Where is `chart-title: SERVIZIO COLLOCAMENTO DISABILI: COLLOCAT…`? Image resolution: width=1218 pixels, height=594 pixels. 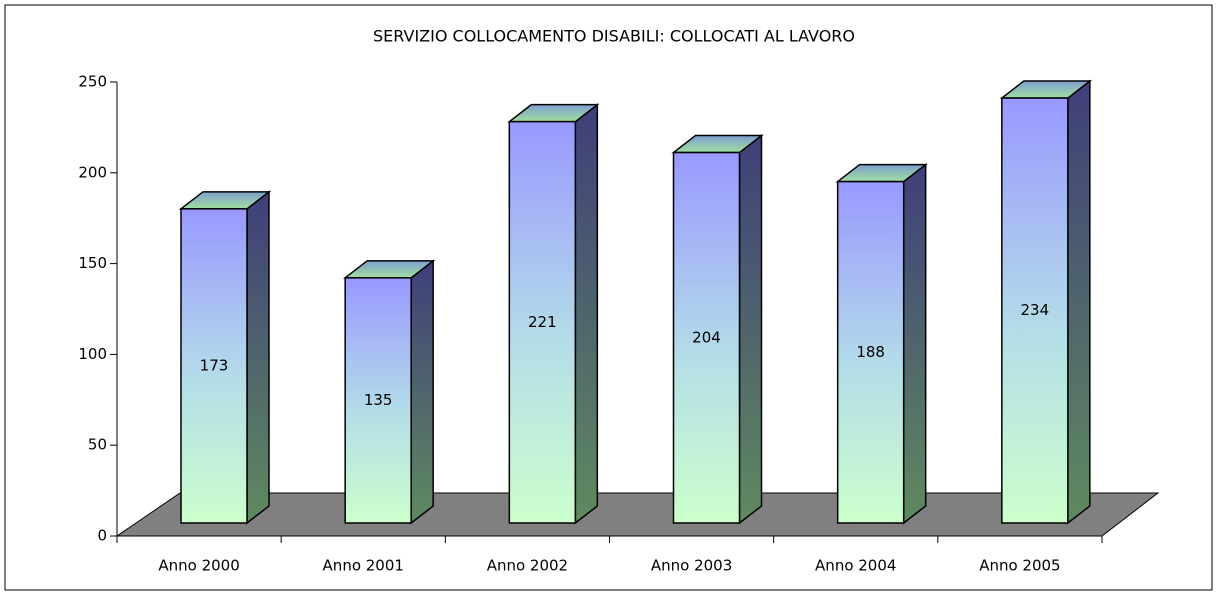
chart-title: SERVIZIO COLLOCAMENTO DISABILI: COLLOCAT… is located at coordinates (614, 36).